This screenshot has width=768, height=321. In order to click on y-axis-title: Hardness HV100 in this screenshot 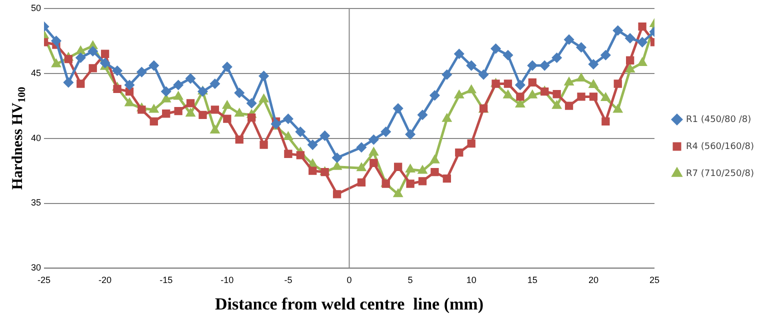, I will do `click(19, 138)`.